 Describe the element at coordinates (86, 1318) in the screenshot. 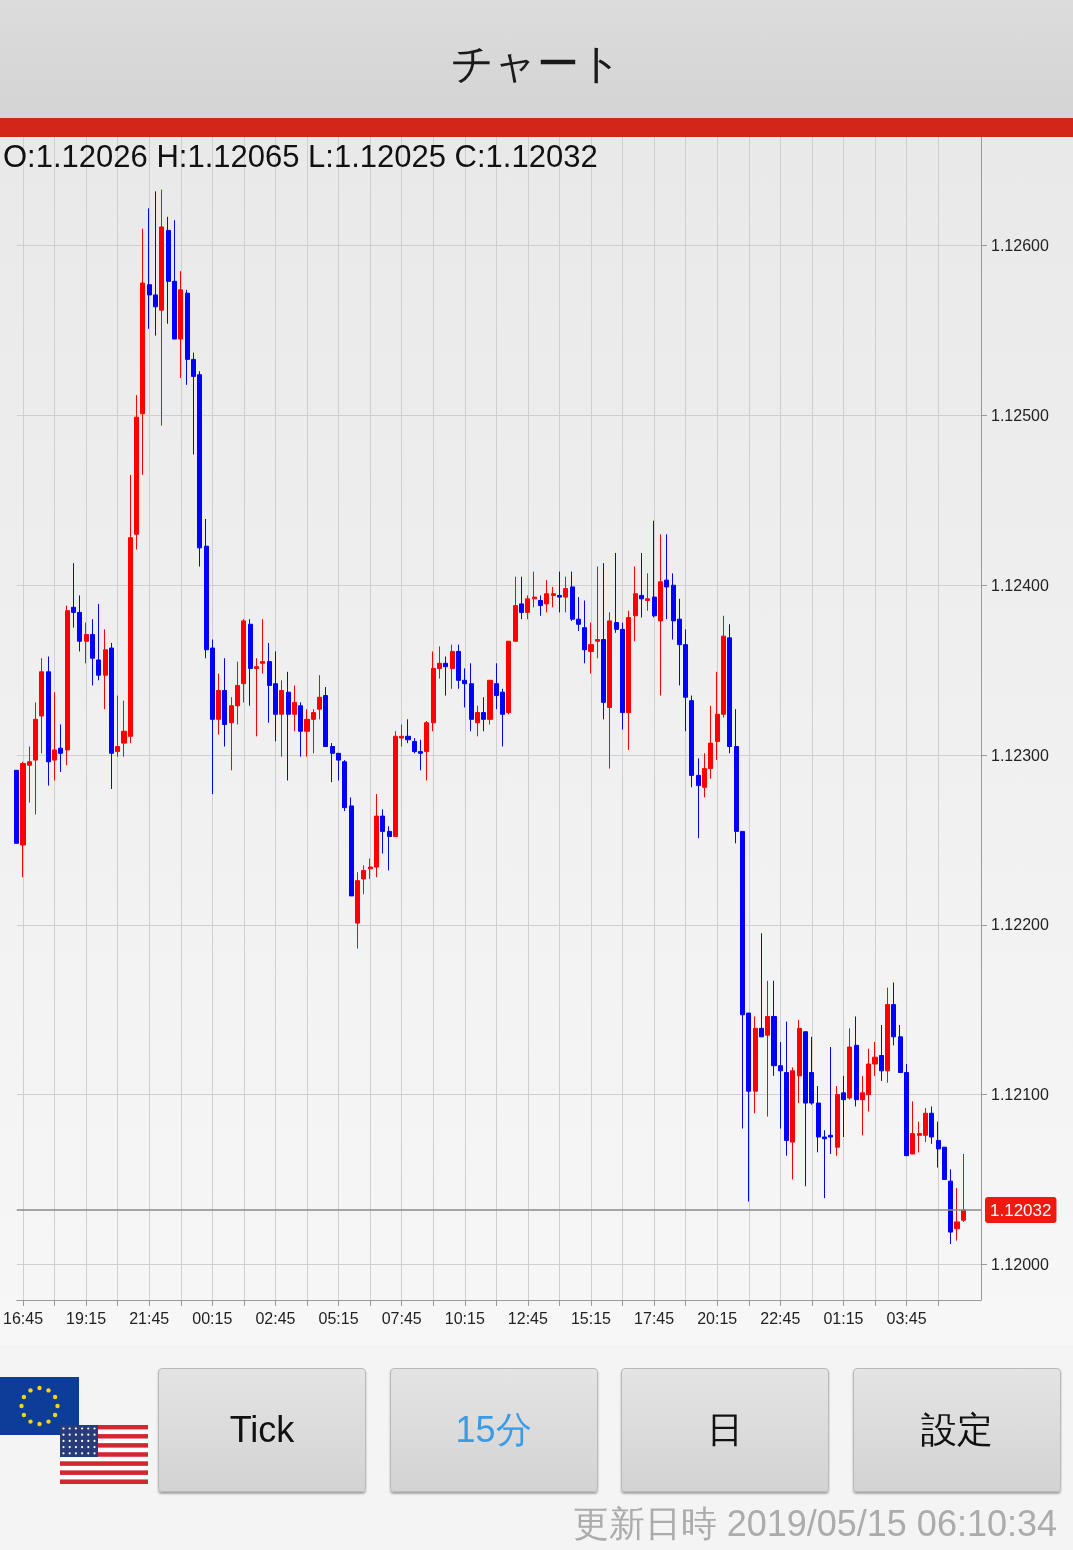

I see `x-tick-label: 19:15` at that location.